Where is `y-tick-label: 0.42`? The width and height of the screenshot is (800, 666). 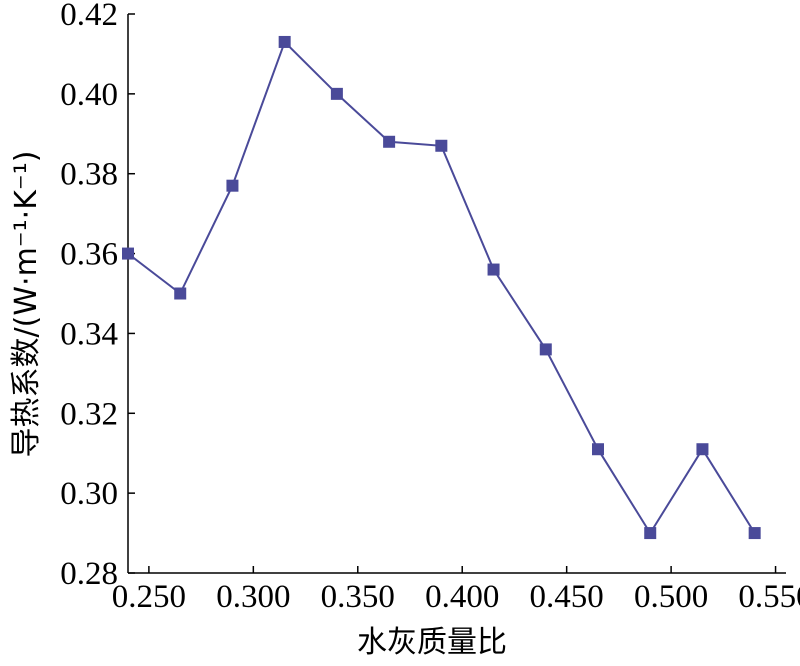
y-tick-label: 0.42 is located at coordinates (89, 16).